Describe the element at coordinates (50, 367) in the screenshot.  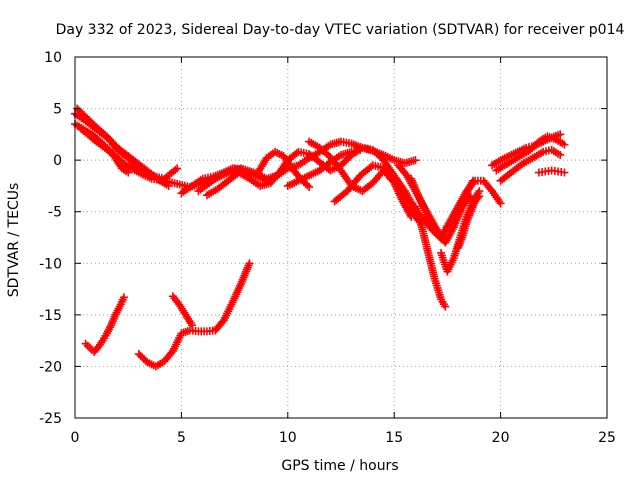
I see `y-tick-label: -20` at that location.